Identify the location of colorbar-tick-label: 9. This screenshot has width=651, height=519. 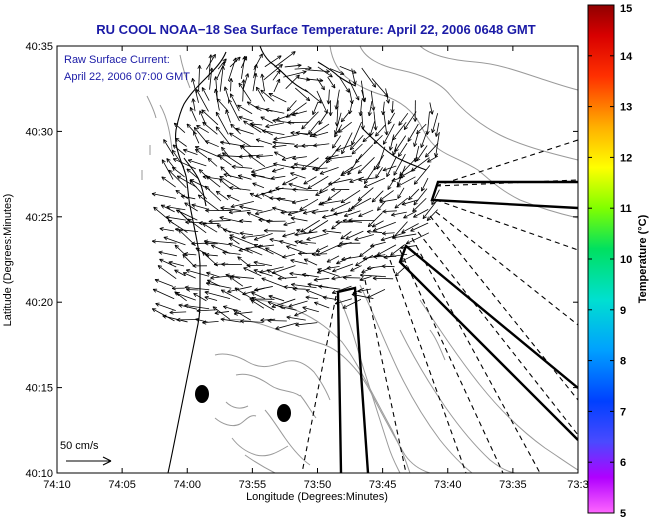
(623, 311).